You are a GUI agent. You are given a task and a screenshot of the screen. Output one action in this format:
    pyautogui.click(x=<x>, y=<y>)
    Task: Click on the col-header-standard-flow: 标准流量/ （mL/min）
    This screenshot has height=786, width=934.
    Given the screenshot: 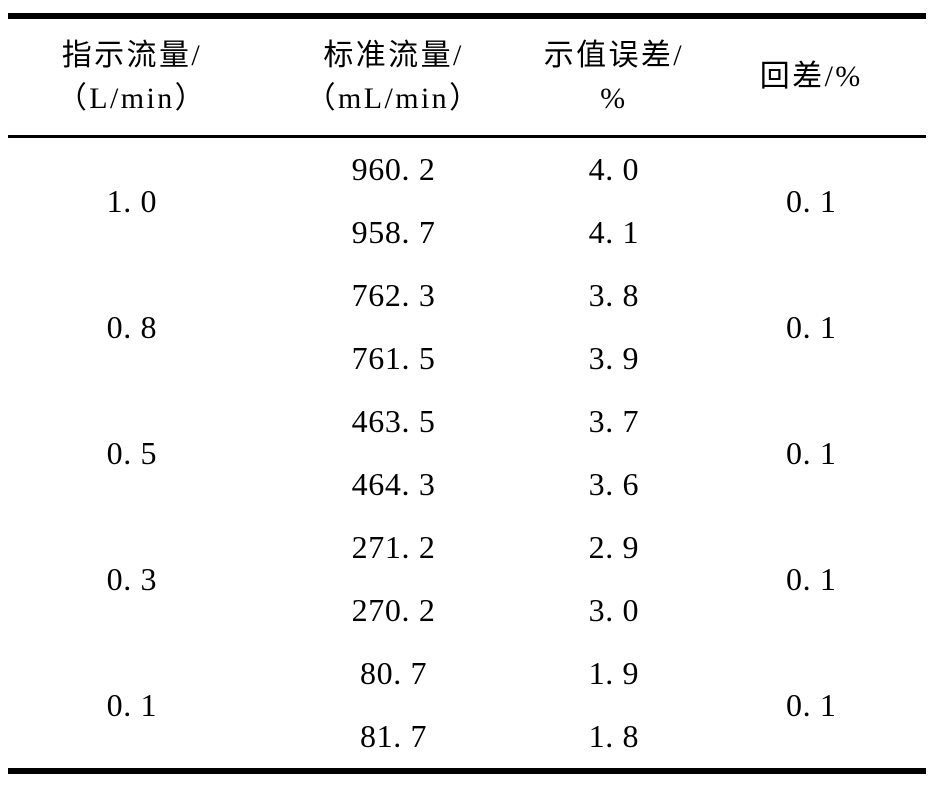 What is the action you would take?
    pyautogui.click(x=393, y=77)
    